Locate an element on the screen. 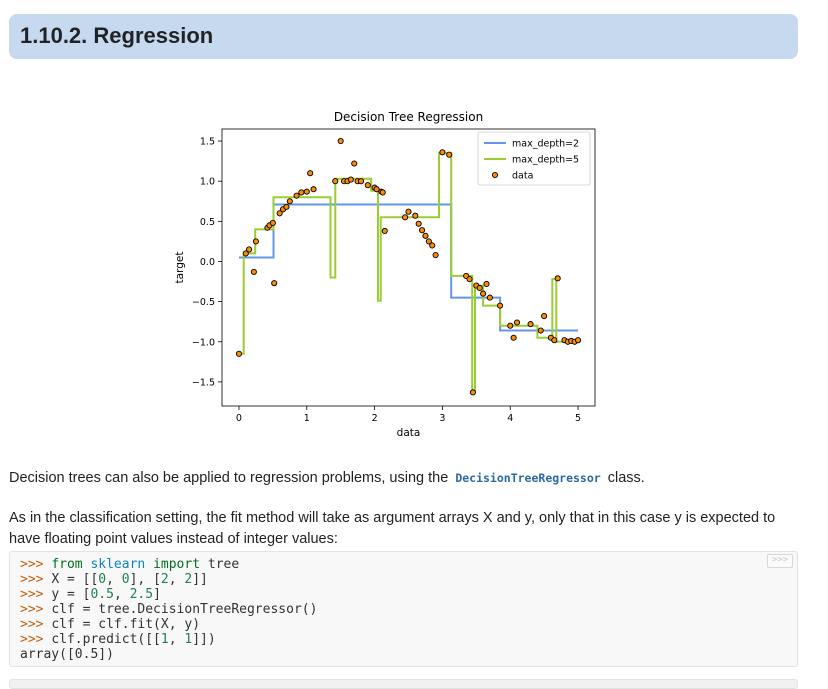  section-header: 1.10.2. Regression is located at coordinates (403, 36).